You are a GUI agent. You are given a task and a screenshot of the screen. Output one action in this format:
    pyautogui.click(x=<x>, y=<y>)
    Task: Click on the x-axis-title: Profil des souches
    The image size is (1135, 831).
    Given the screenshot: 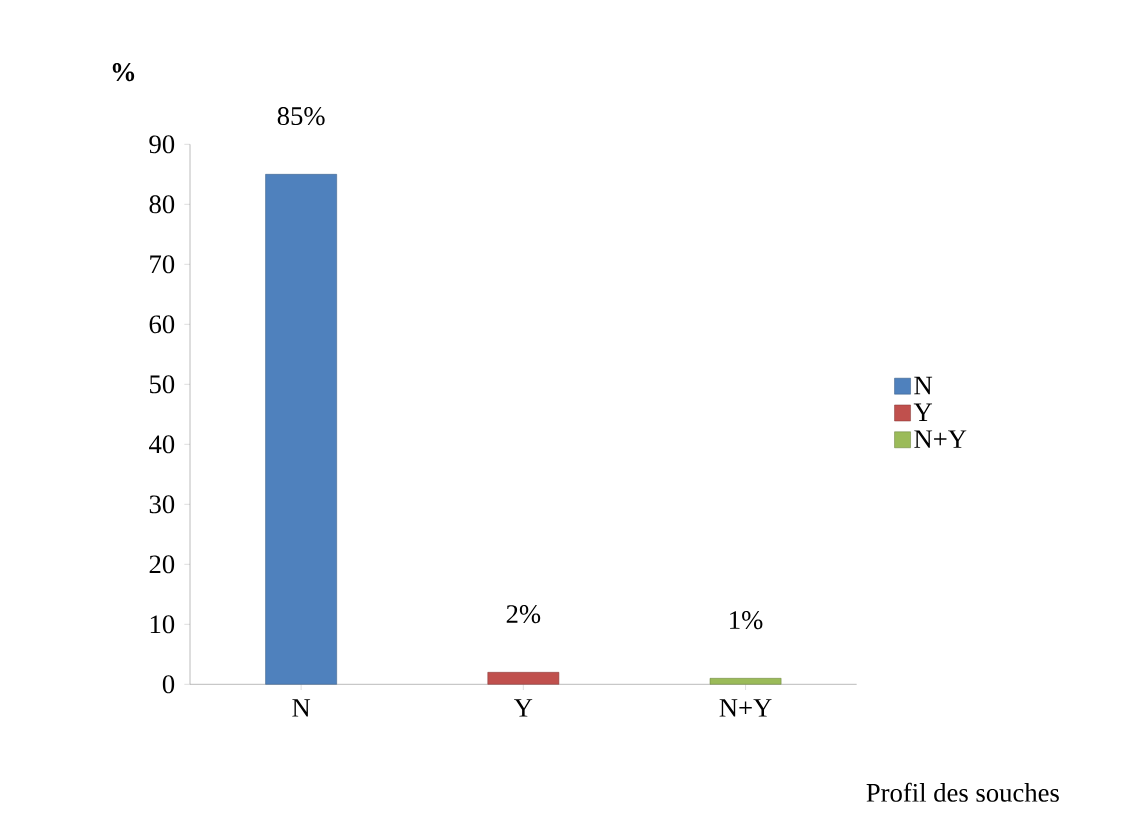 What is the action you would take?
    pyautogui.click(x=962, y=792)
    